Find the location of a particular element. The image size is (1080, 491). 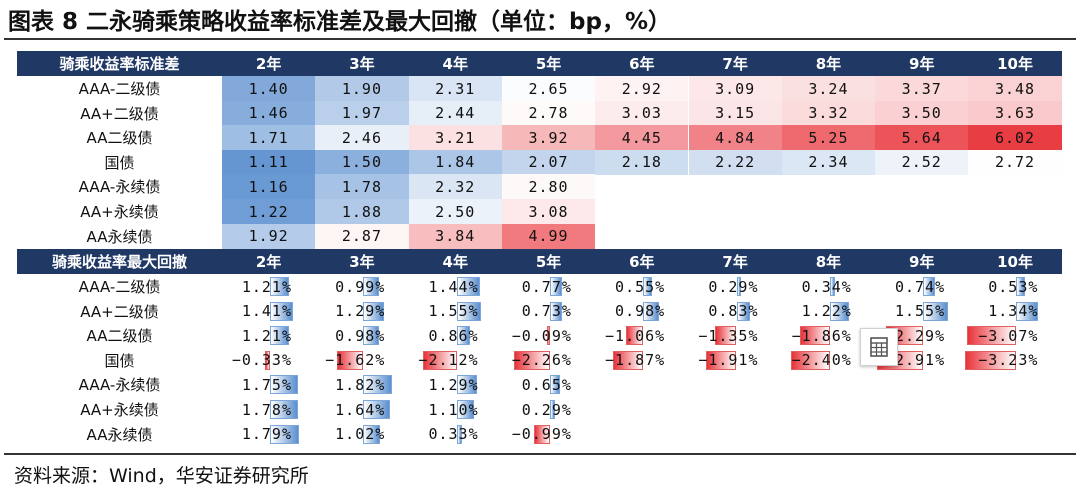

table-header-row: 骑乘收益率标准差 2年 3年 4年 5年 6年 7年 8年 9年 10年 is located at coordinates (539, 63).